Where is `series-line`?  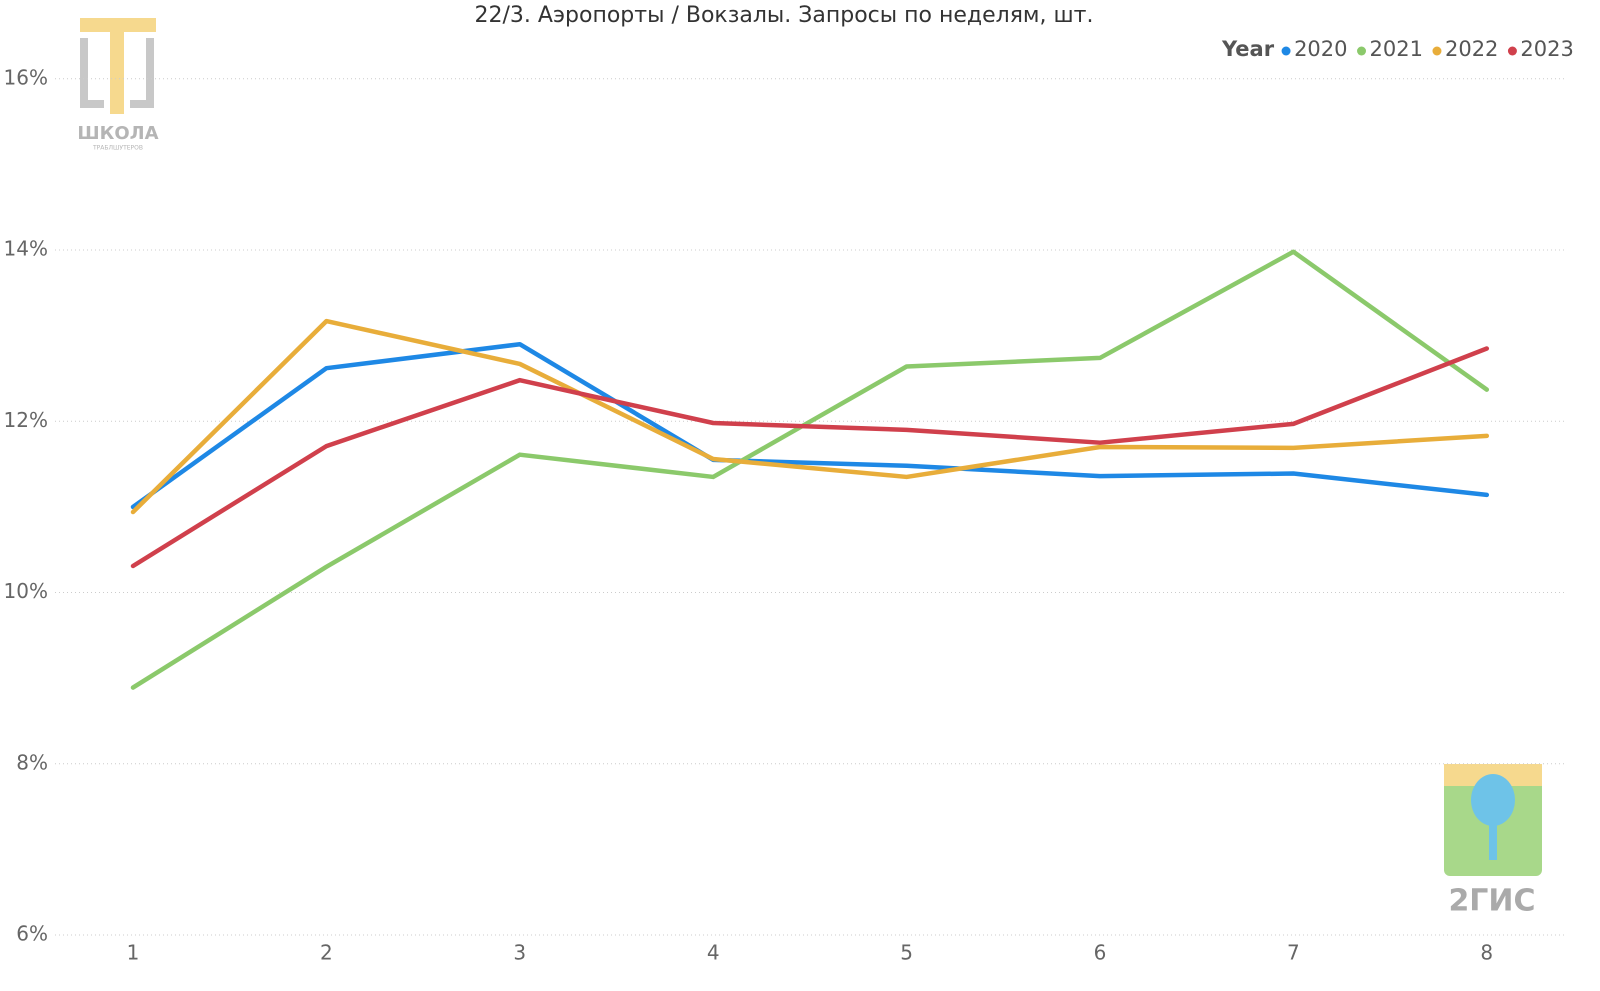
series-line is located at coordinates (810, 425).